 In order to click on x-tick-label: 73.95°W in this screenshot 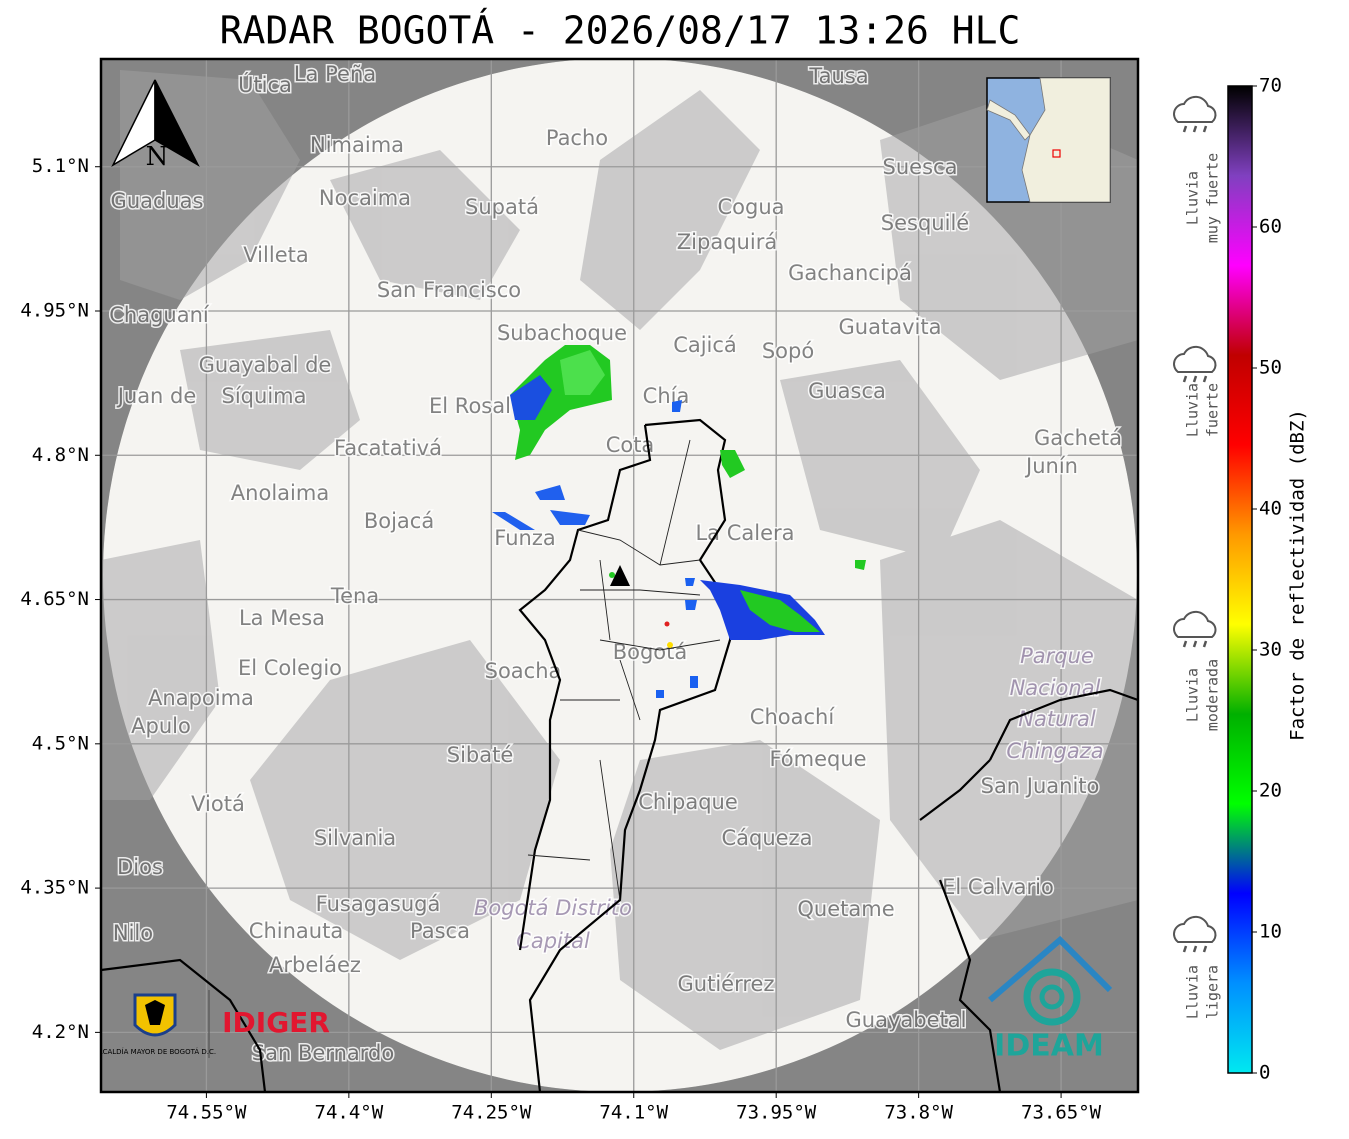, I will do `click(776, 1113)`.